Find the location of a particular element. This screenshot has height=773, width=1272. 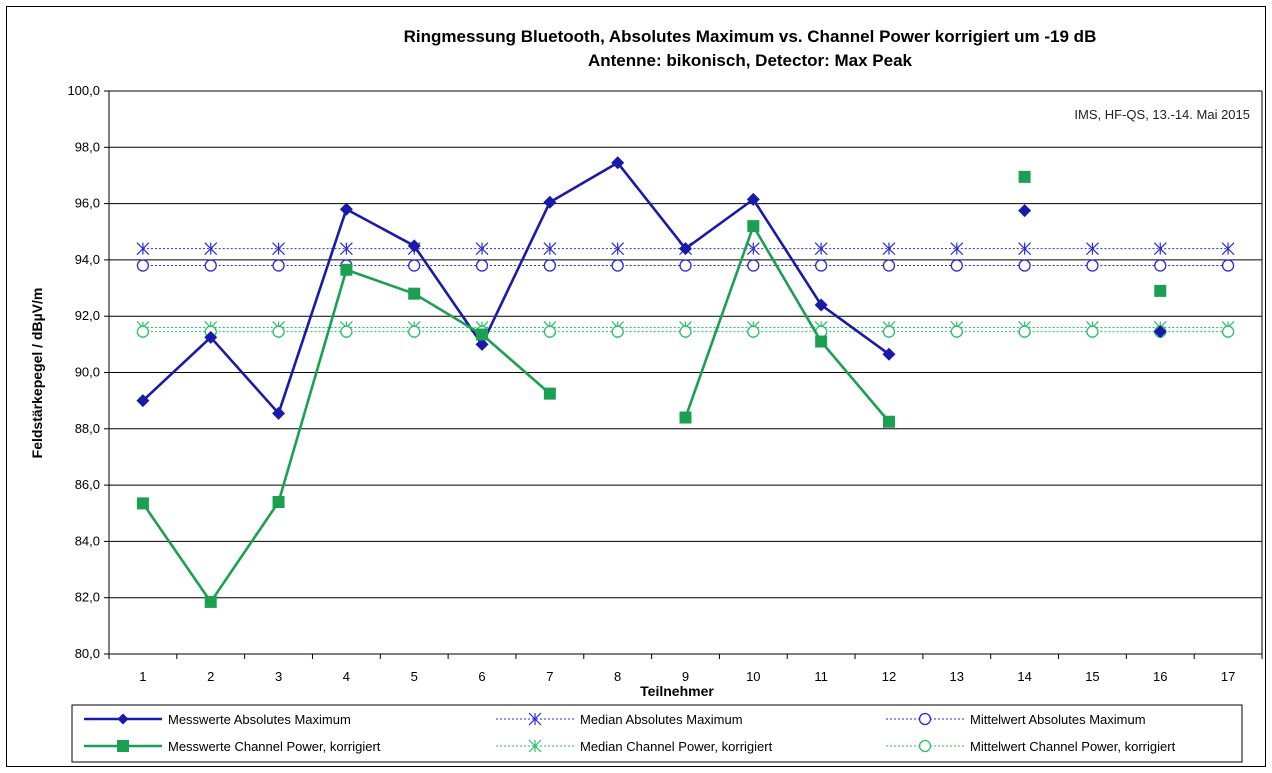

legend-item: Median Channel Power, korrigiert is located at coordinates (634, 746).